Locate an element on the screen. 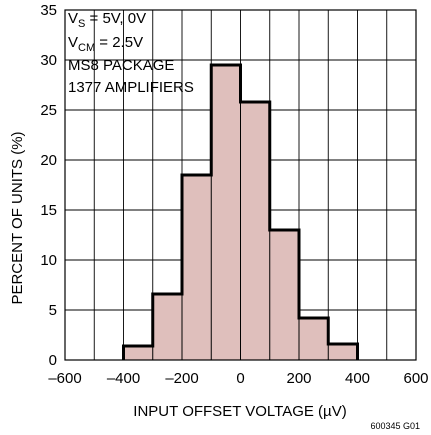  x-tick-label: 0 is located at coordinates (240, 378).